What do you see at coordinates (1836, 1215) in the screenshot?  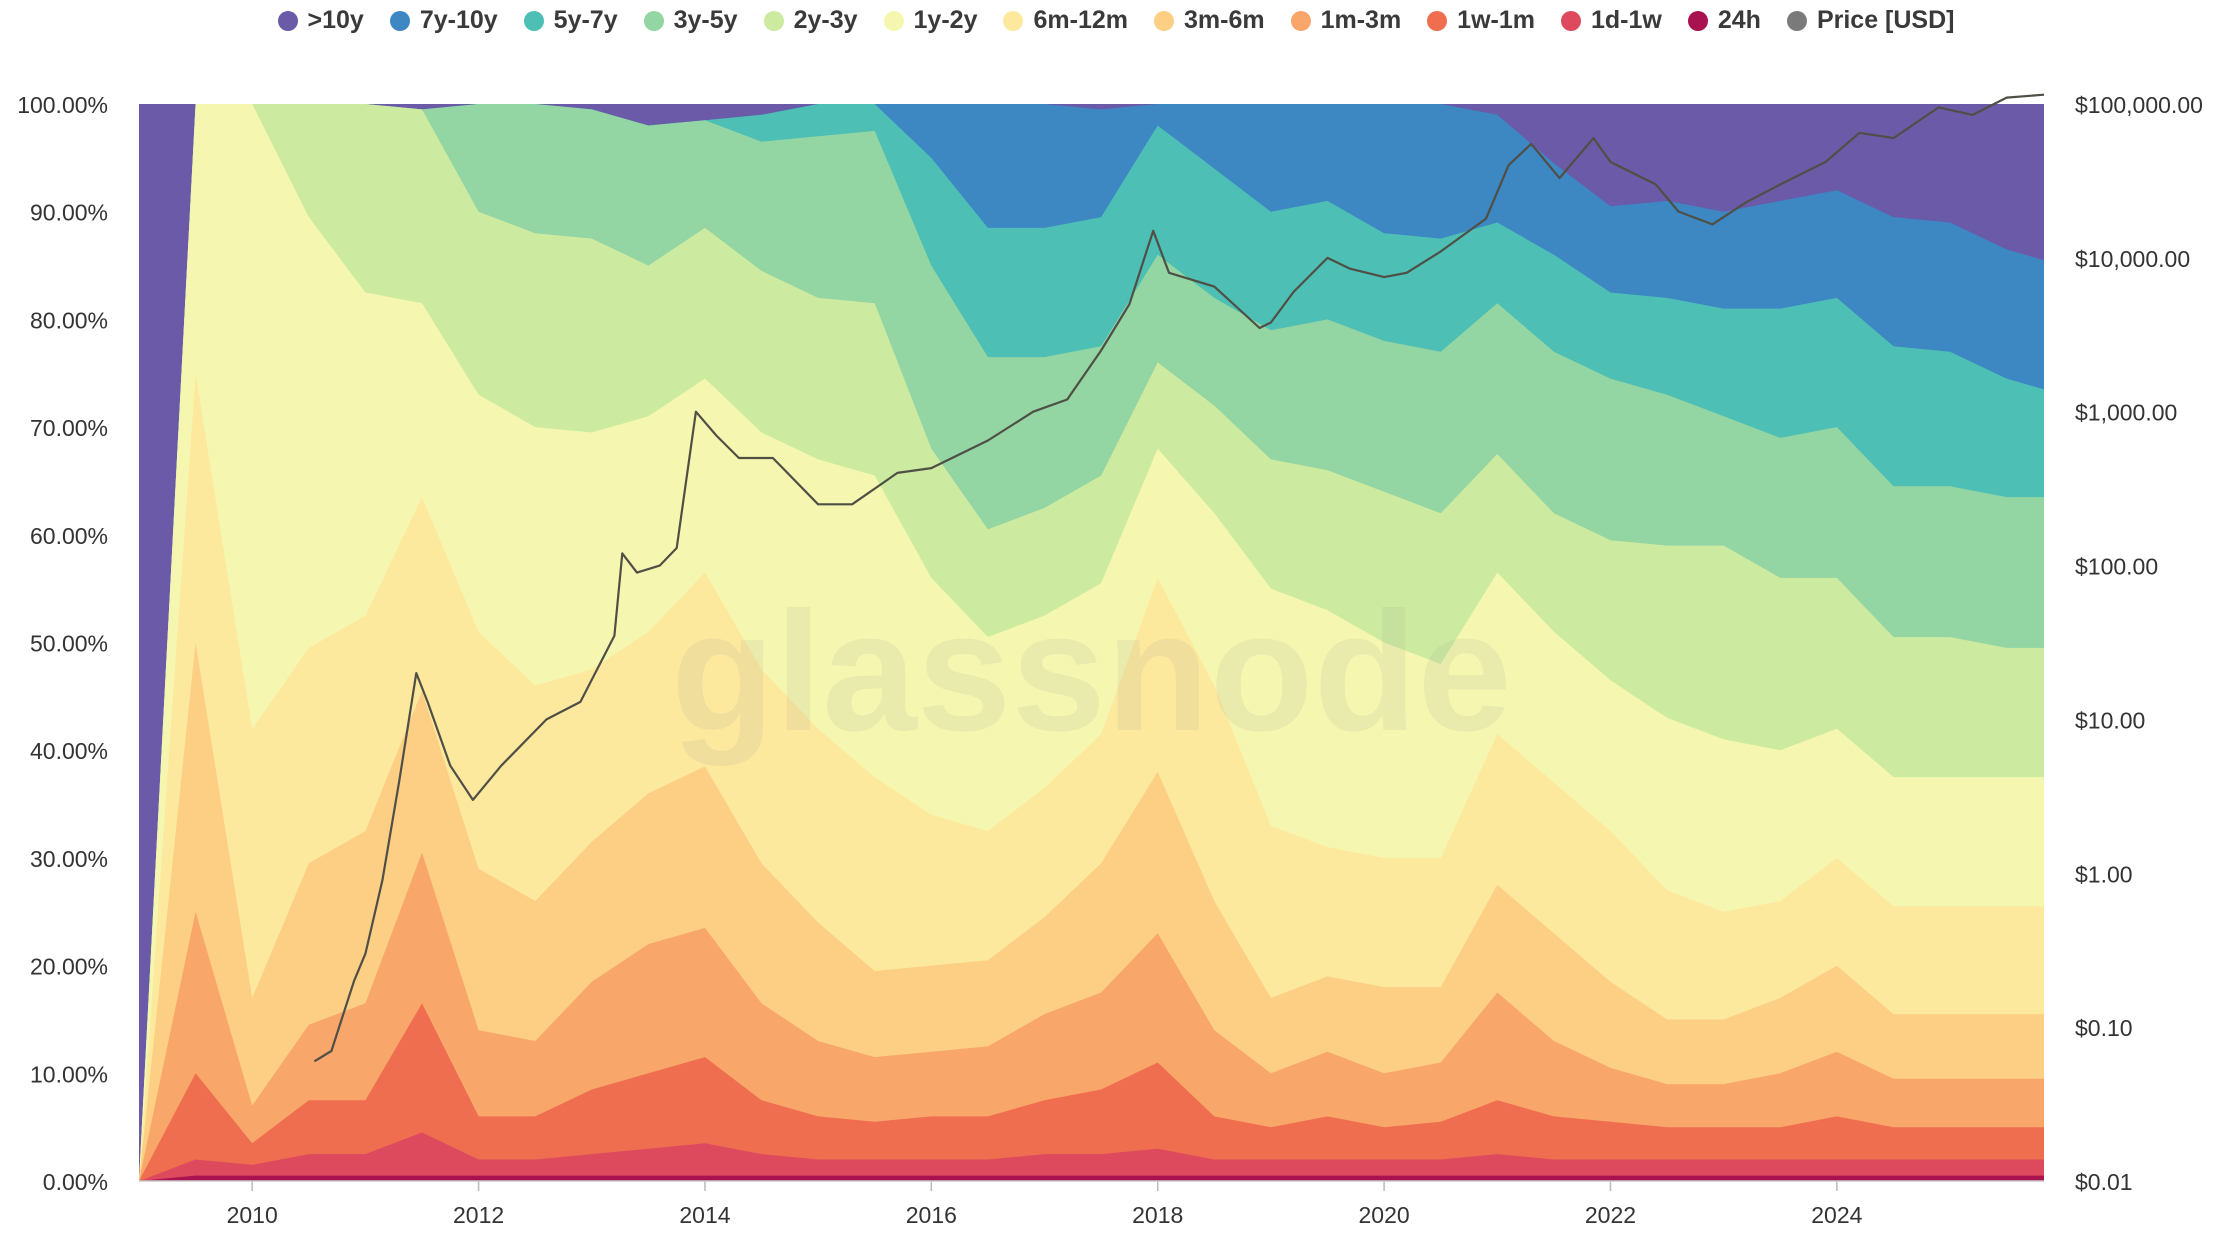 I see `x-tick-label: 2024` at bounding box center [1836, 1215].